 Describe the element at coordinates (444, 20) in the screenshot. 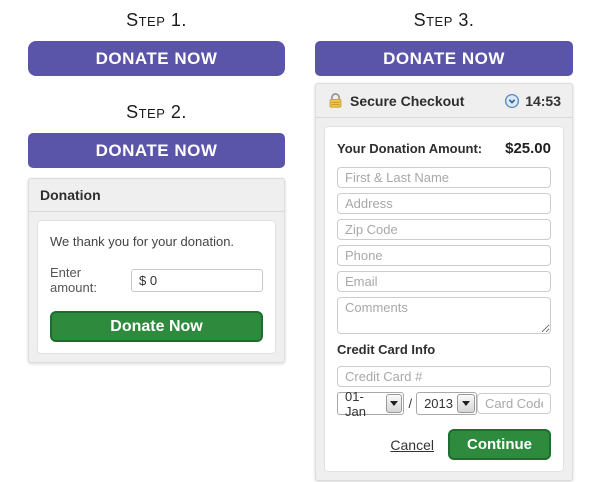

I see `step3-heading: Step 3.` at that location.